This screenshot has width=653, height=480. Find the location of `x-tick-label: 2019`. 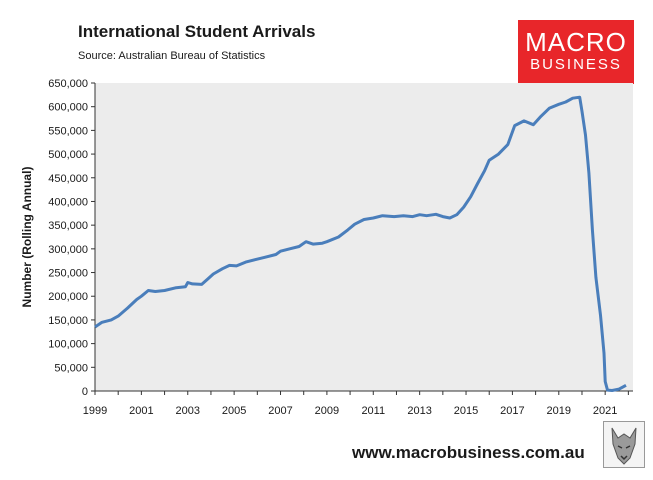

x-tick-label: 2019 is located at coordinates (559, 411).